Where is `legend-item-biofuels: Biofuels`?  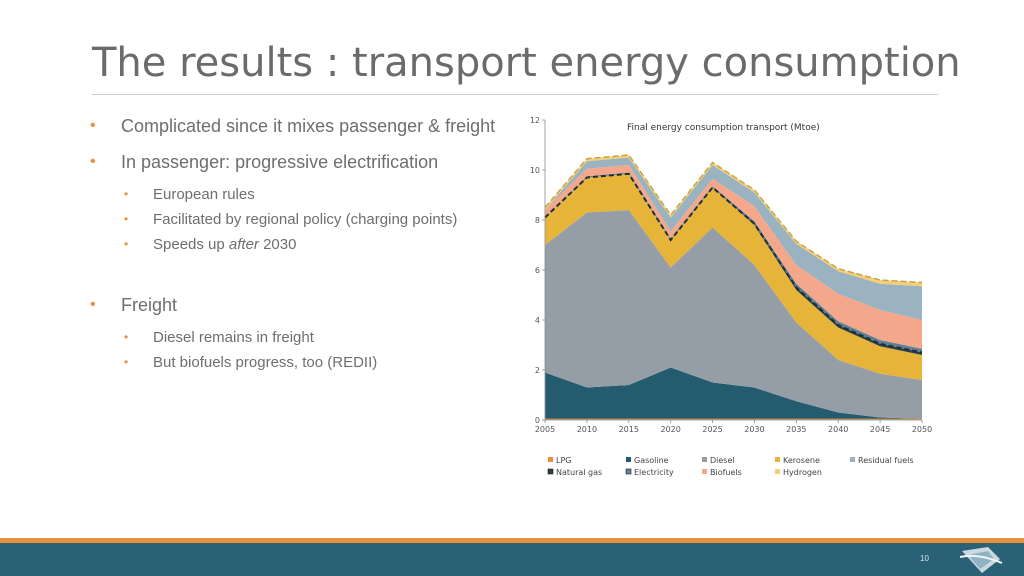
legend-item-biofuels: Biofuels is located at coordinates (722, 472).